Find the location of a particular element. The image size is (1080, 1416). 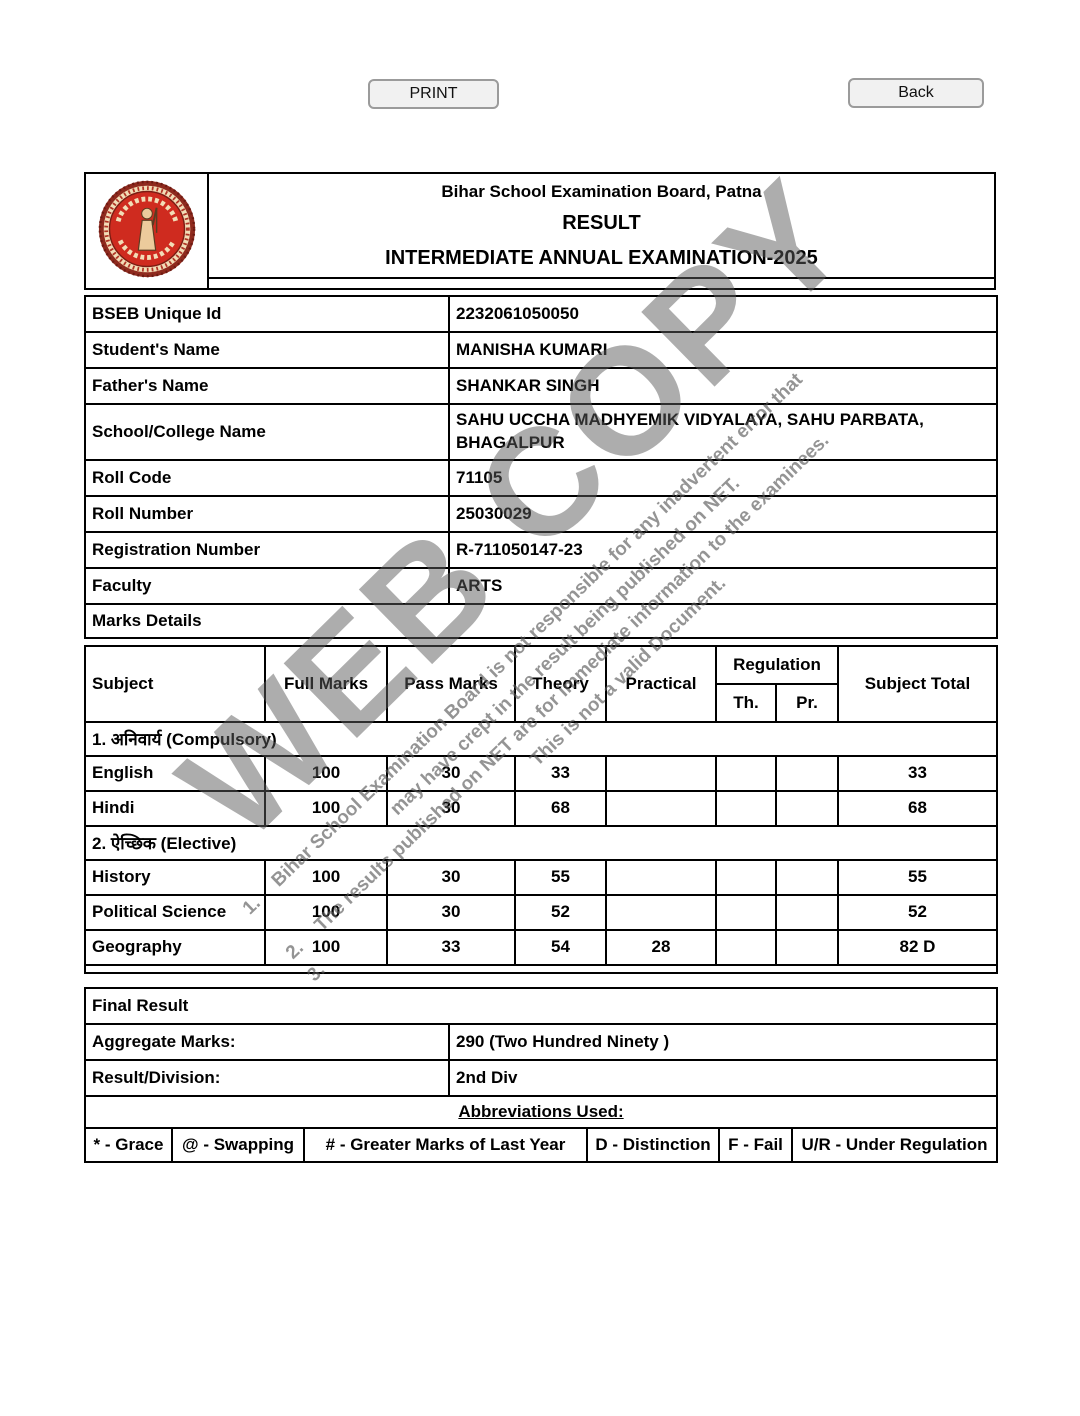

section-title-compulsory: 1. अनिवार्य (Compulsory) is located at coordinates (541, 738).